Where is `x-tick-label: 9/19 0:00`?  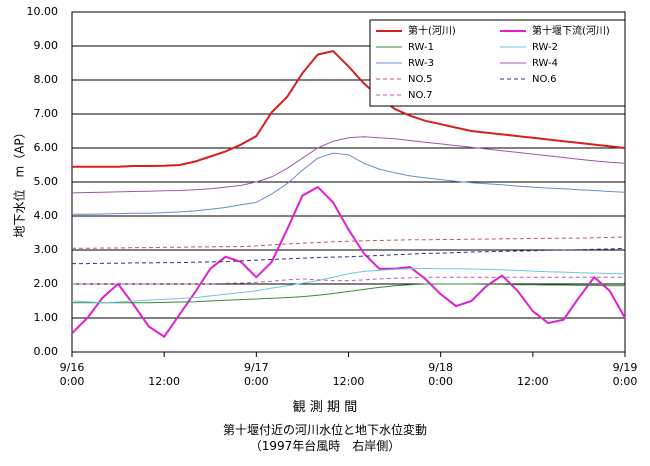 x-tick-label: 9/19 0:00 is located at coordinates (625, 374).